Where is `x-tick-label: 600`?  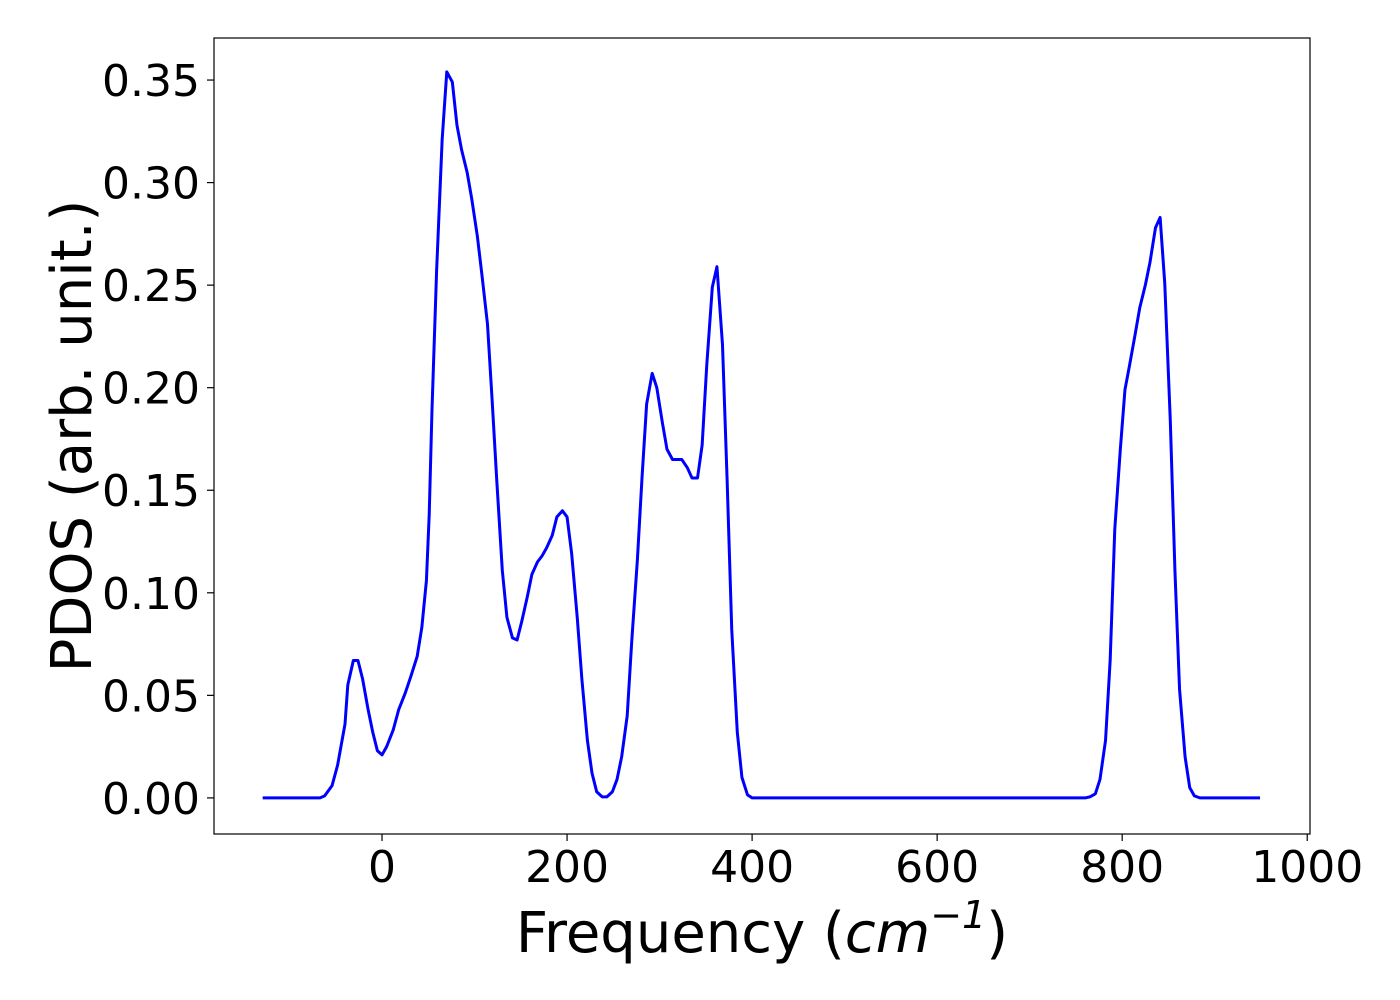 x-tick-label: 600 is located at coordinates (937, 867).